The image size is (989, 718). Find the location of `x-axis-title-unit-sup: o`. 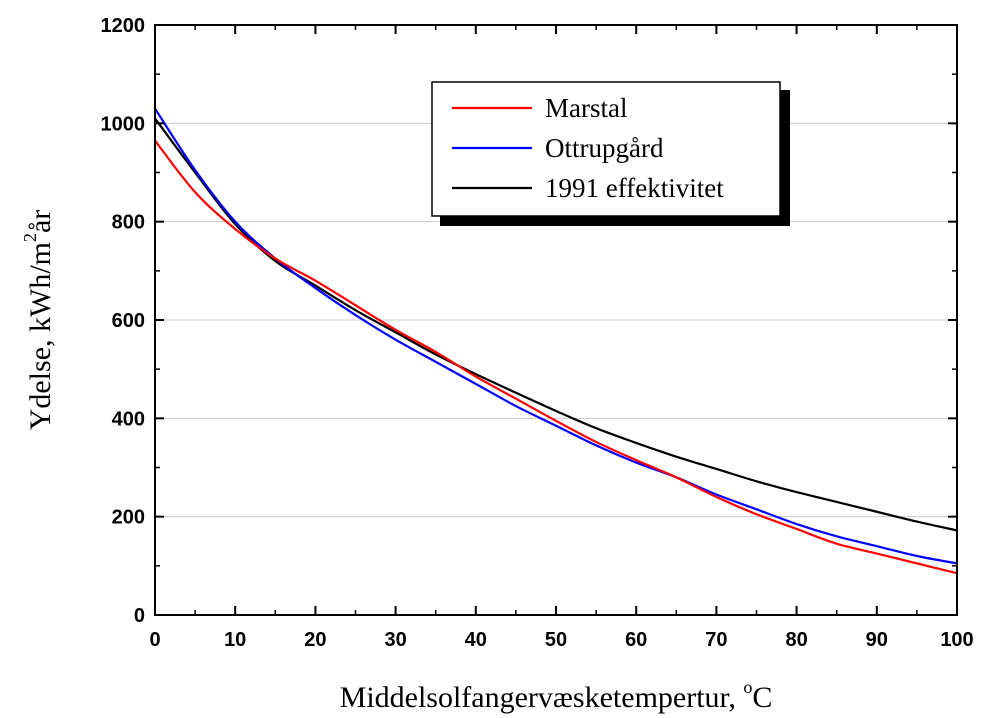

x-axis-title-unit-sup: o is located at coordinates (747, 687).